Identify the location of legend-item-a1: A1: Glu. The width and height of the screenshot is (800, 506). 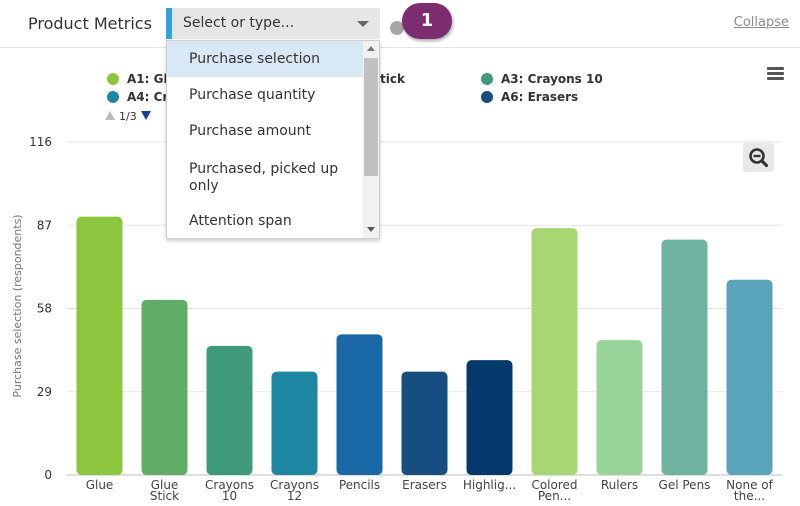
(141, 79).